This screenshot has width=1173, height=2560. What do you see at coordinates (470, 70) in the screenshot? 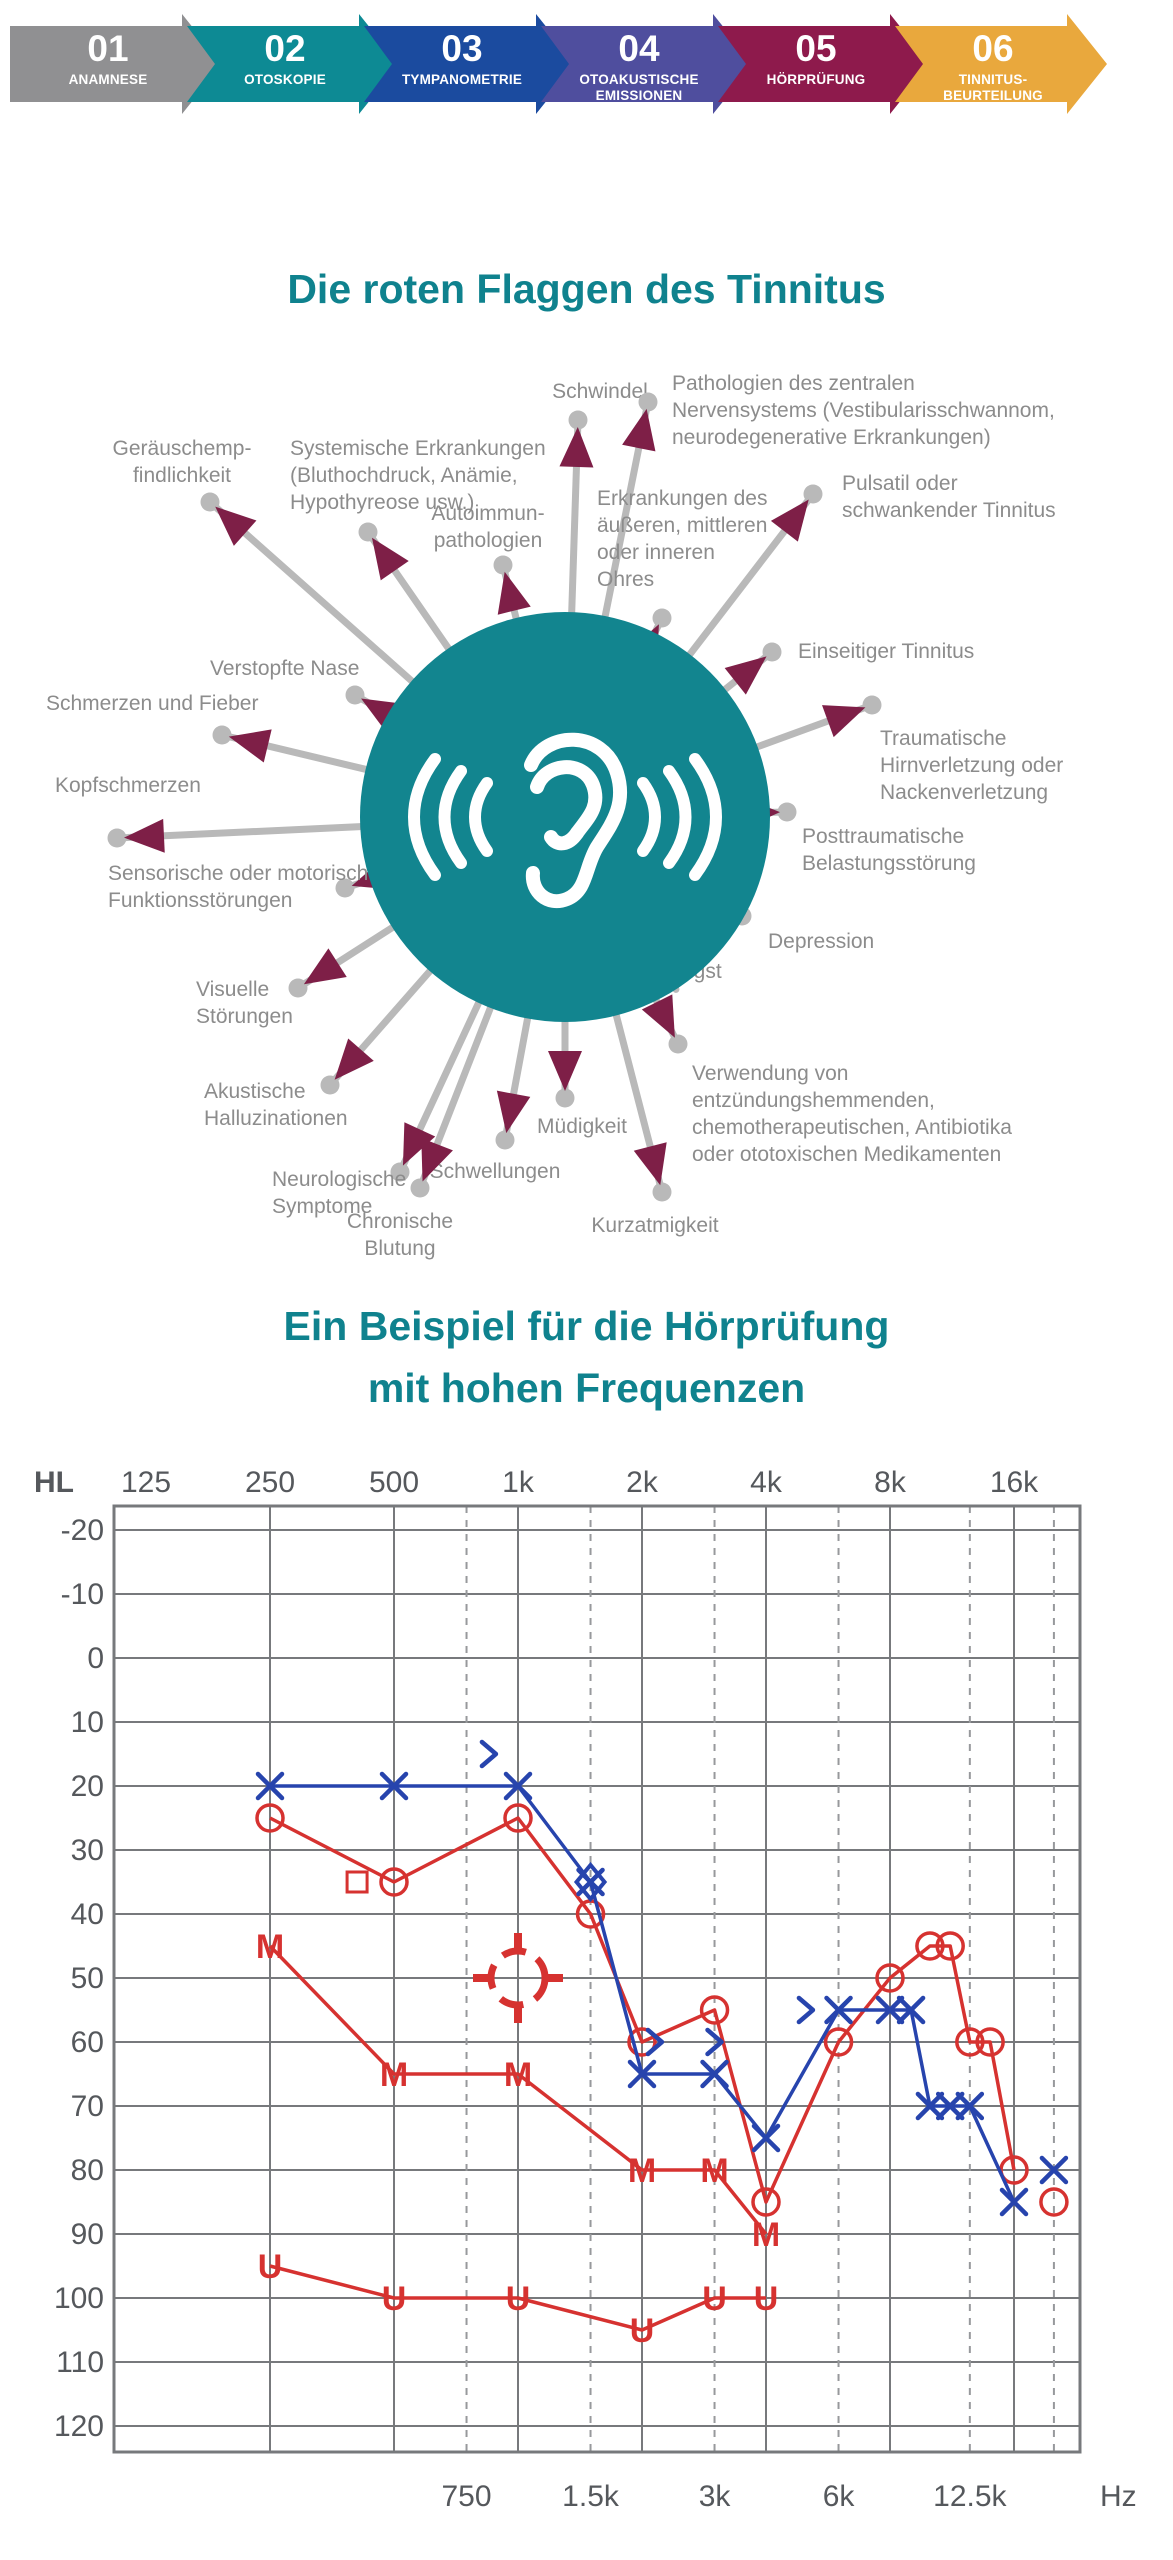
I see `process-step-03: 03 TYMPANOMETRIE` at bounding box center [470, 70].